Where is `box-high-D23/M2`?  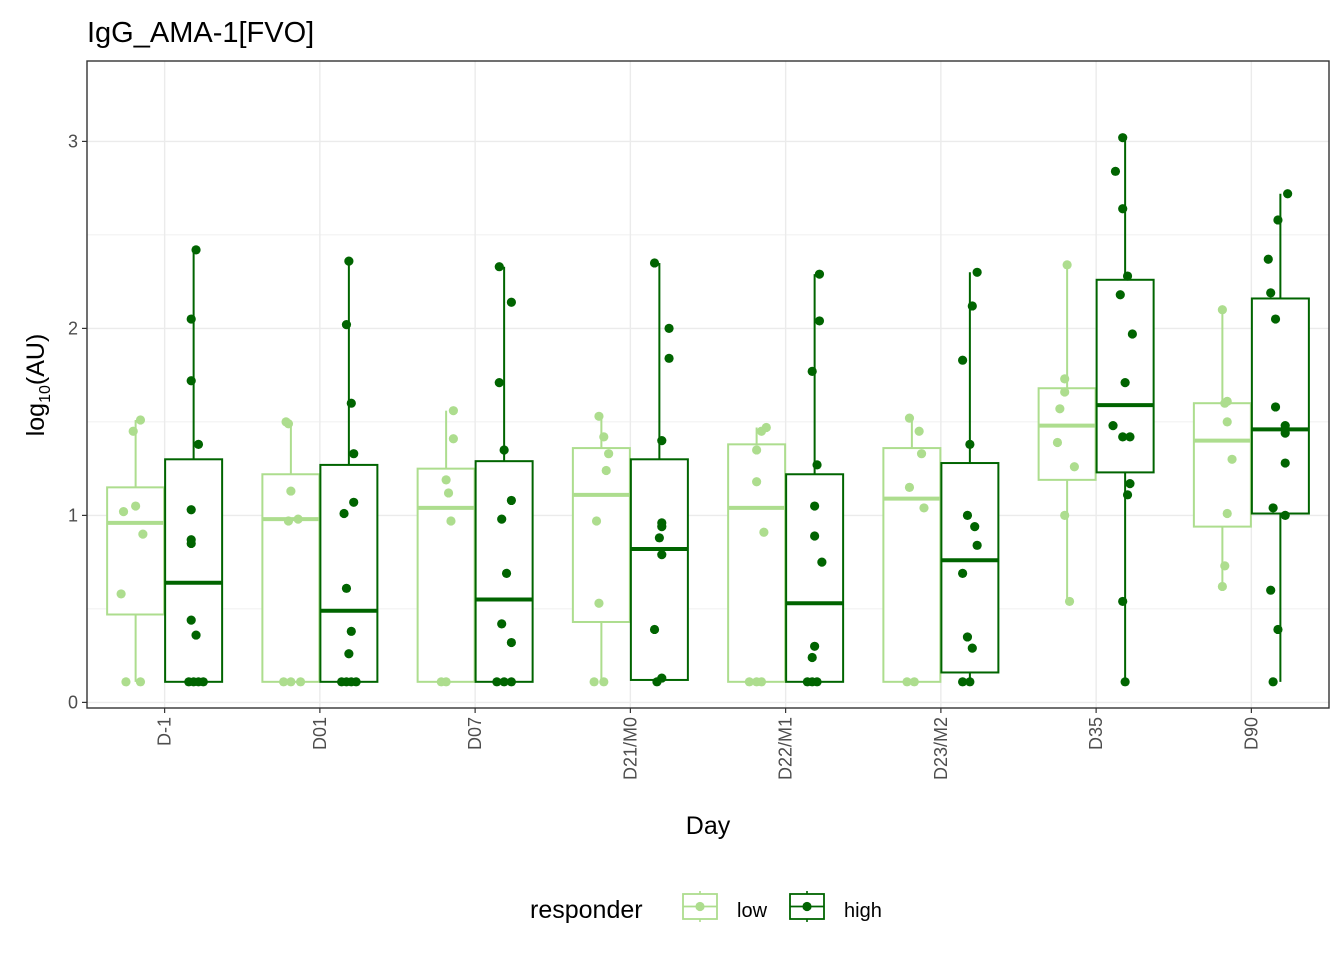 box-high-D23/M2 is located at coordinates (970, 477).